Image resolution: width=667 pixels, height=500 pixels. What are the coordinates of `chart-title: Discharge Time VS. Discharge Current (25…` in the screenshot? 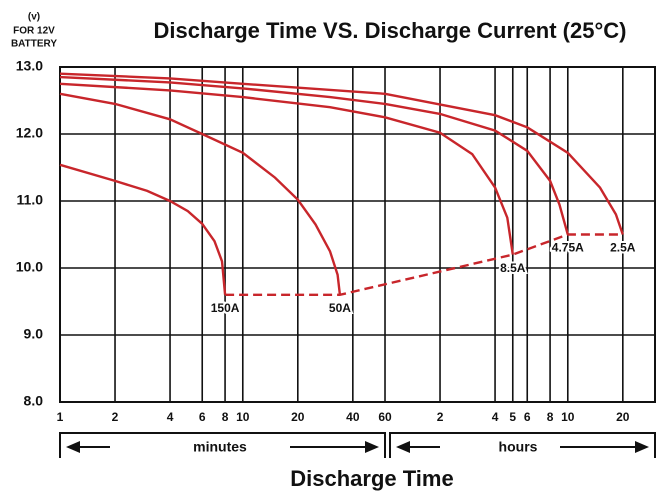 It's located at (390, 30).